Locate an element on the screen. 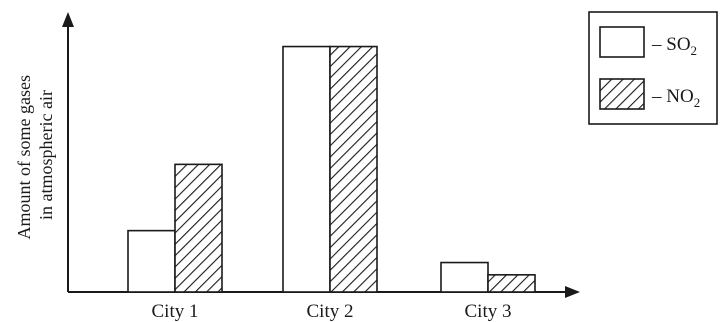 The image size is (726, 322). category-labels: City 1 City 2 City 3 is located at coordinates (332, 311).